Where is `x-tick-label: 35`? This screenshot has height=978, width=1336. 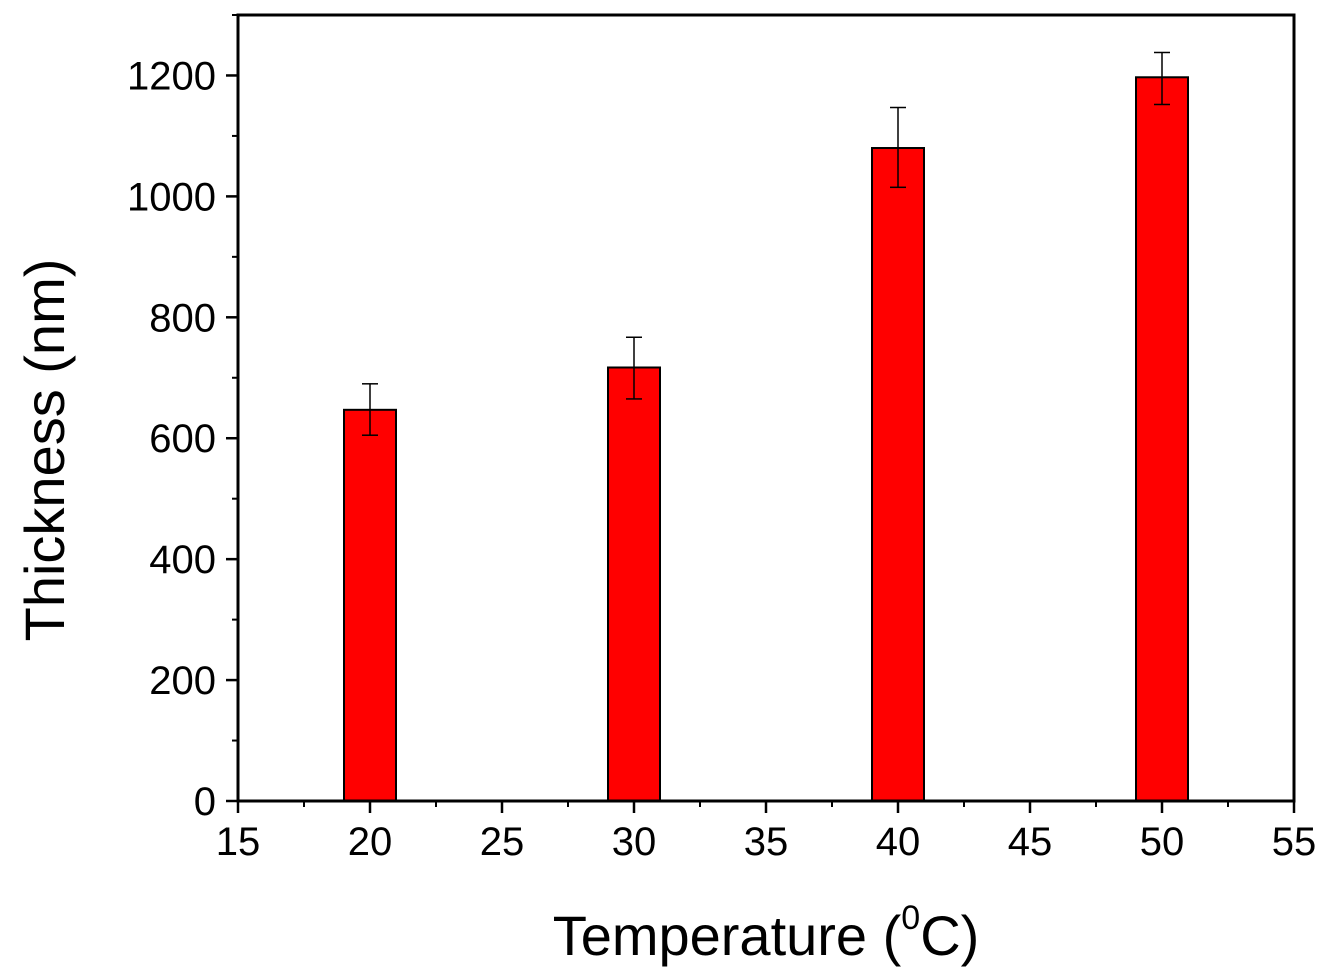
x-tick-label: 35 is located at coordinates (766, 842).